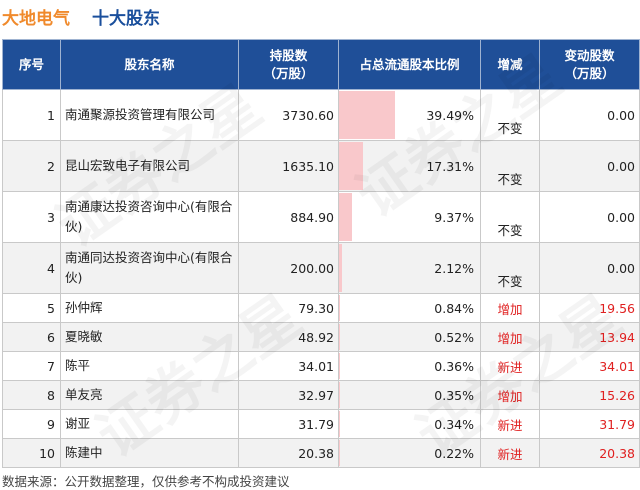 The height and width of the screenshot is (490, 640). What do you see at coordinates (589, 366) in the screenshot?
I see `change-amount: 34.01` at bounding box center [589, 366].